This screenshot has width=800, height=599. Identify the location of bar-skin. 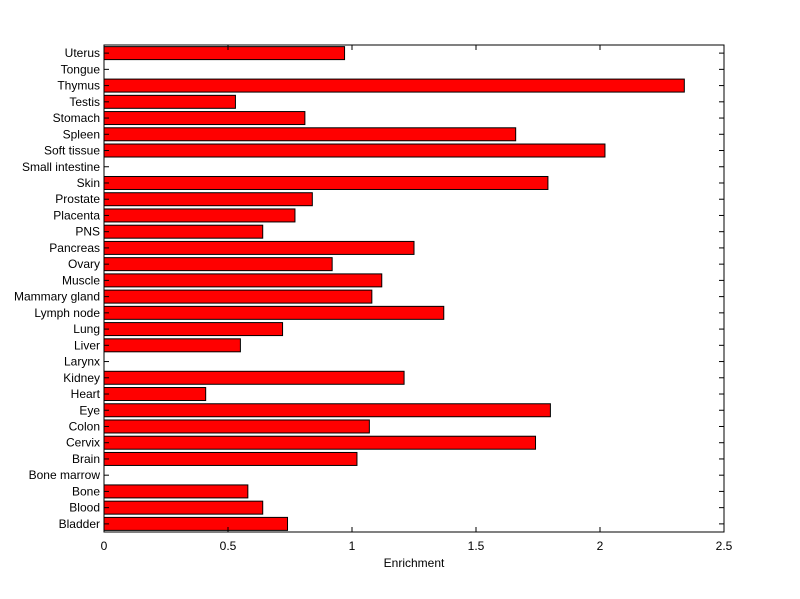
(326, 182).